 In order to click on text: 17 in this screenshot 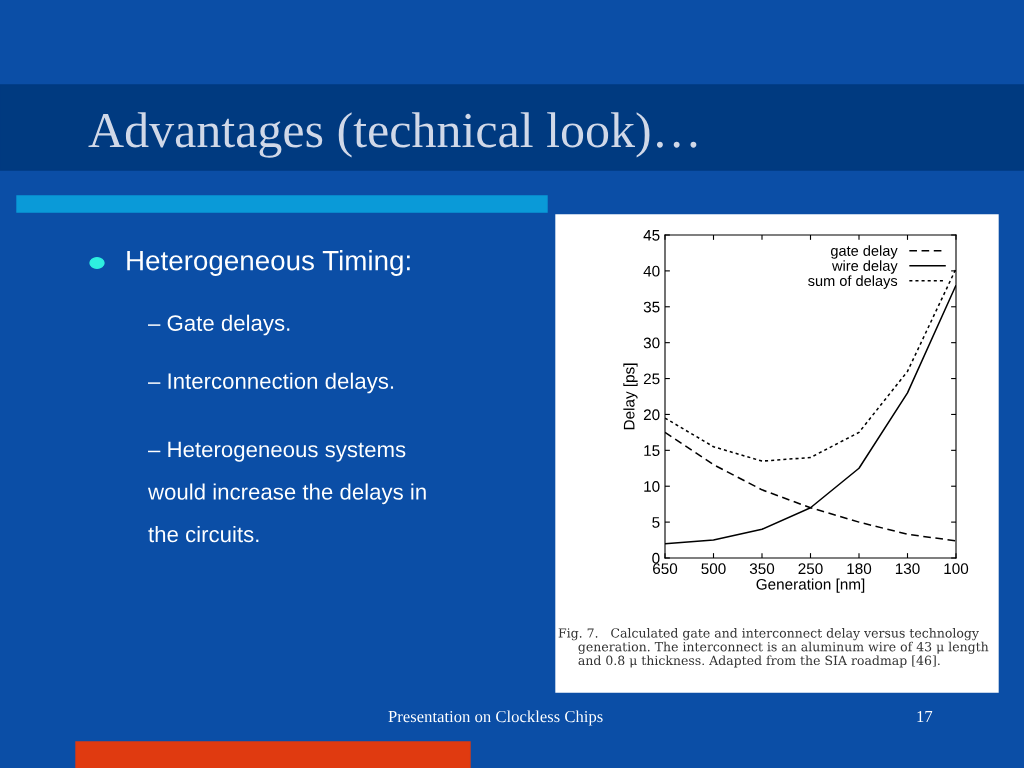, I will do `click(925, 717)`.